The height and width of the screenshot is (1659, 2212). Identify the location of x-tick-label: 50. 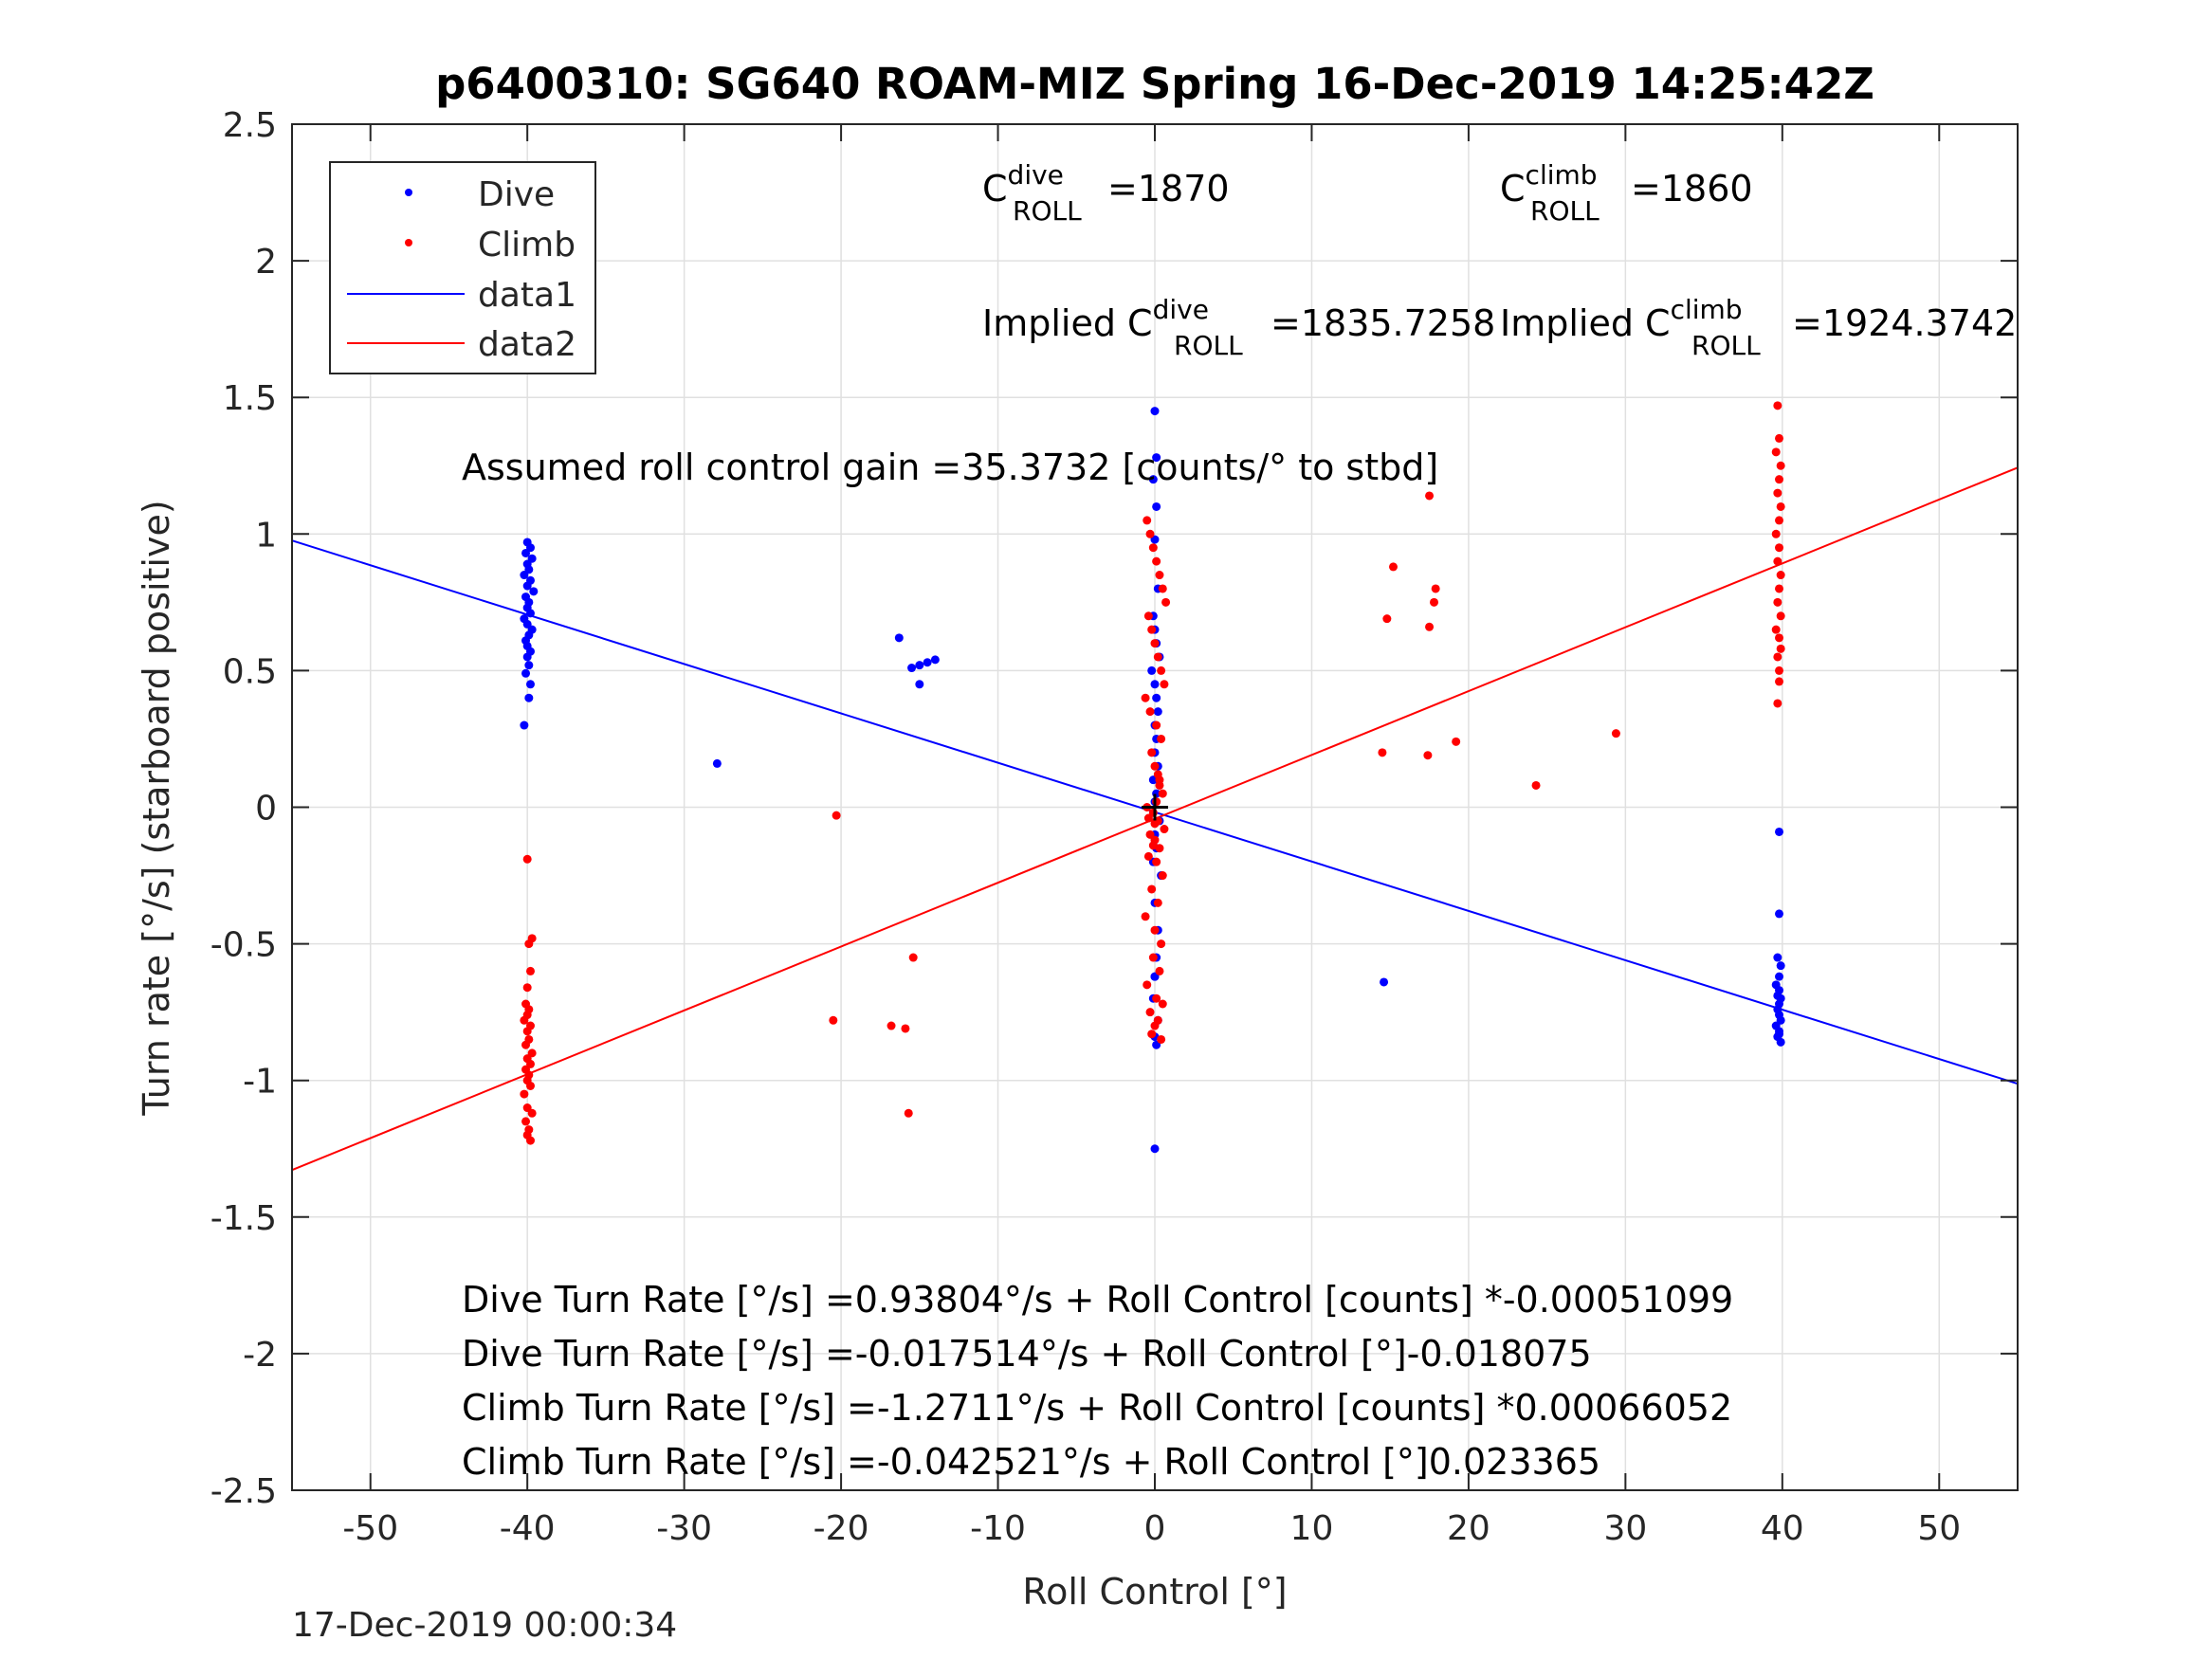
(1939, 1528).